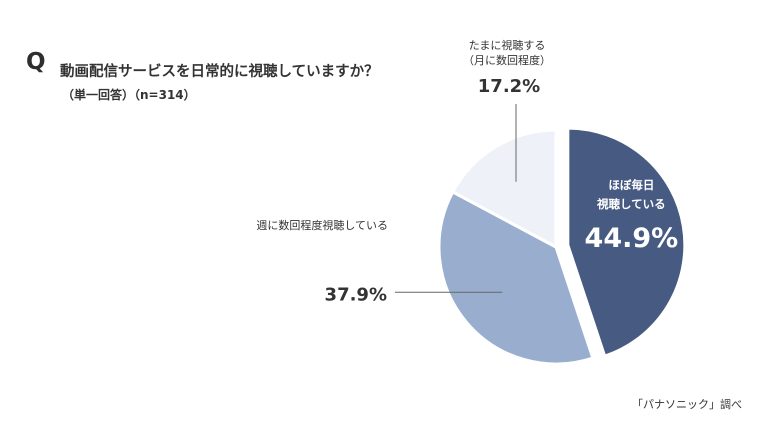 The height and width of the screenshot is (428, 770). Describe the element at coordinates (507, 60) in the screenshot. I see `slice-label-2-line-1: （月に数回程度）` at that location.